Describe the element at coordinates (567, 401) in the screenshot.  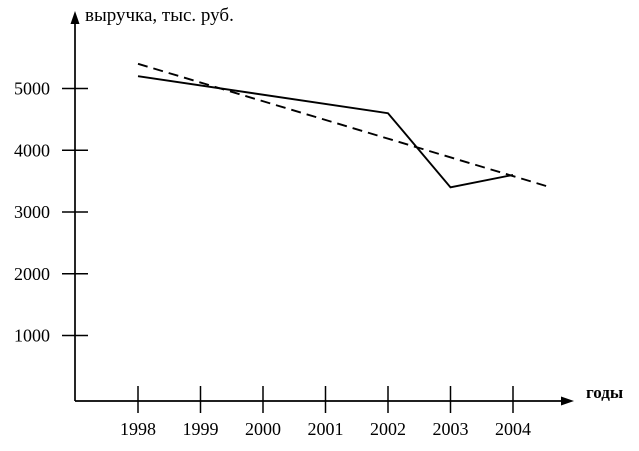
I see `x-axis-arrow-icon` at that location.